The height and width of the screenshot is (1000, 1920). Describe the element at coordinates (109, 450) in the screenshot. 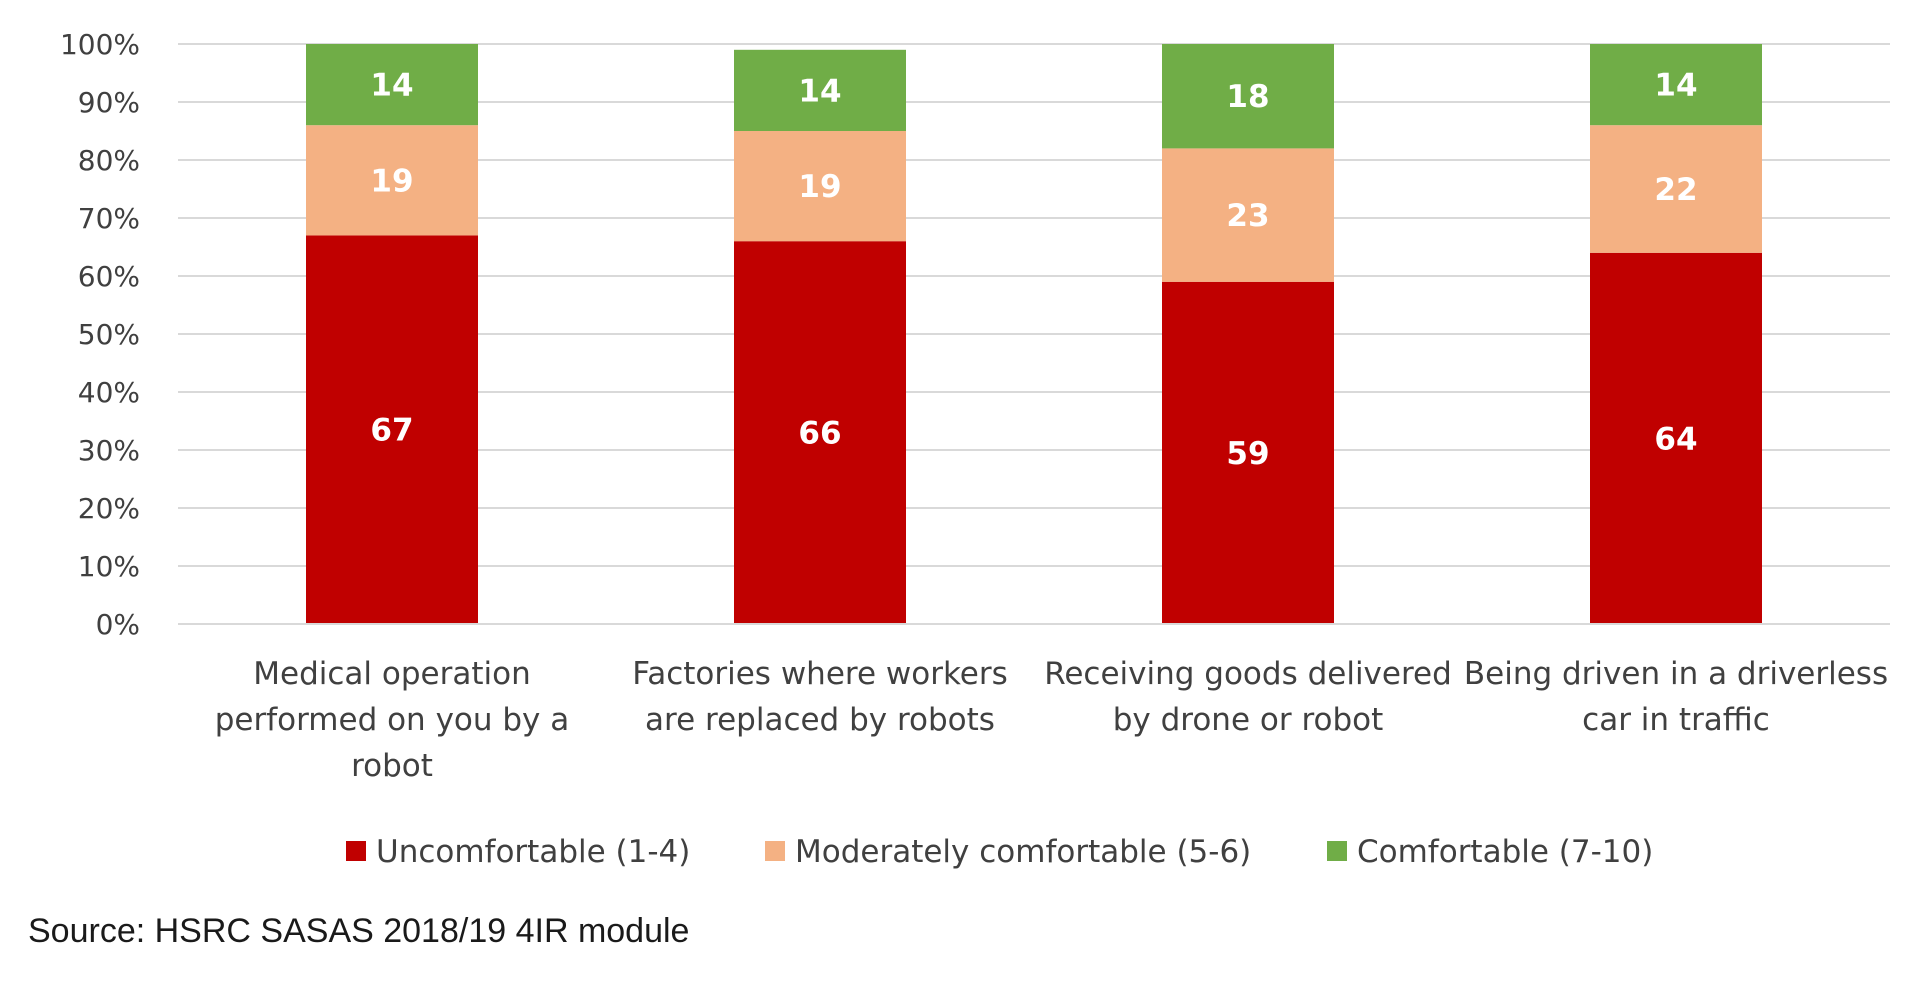

I see `y-tick-label: 30%` at that location.